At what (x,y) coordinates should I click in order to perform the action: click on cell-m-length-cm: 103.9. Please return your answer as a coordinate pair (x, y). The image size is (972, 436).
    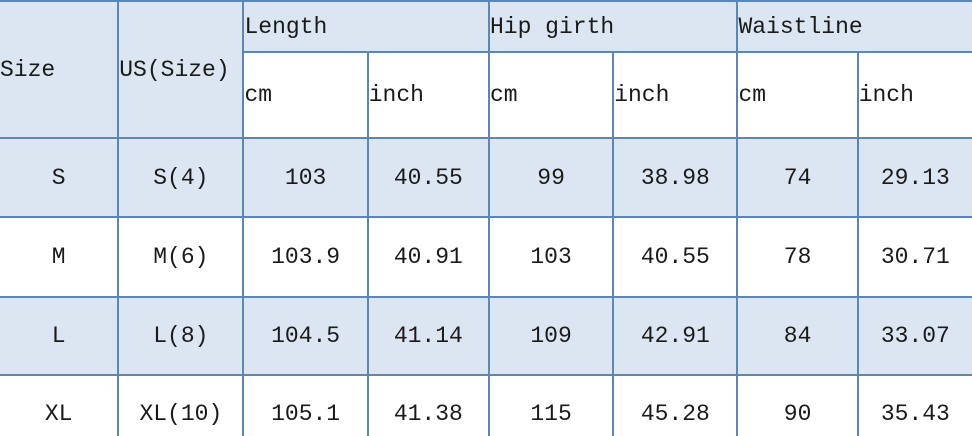
    Looking at the image, I should click on (305, 257).